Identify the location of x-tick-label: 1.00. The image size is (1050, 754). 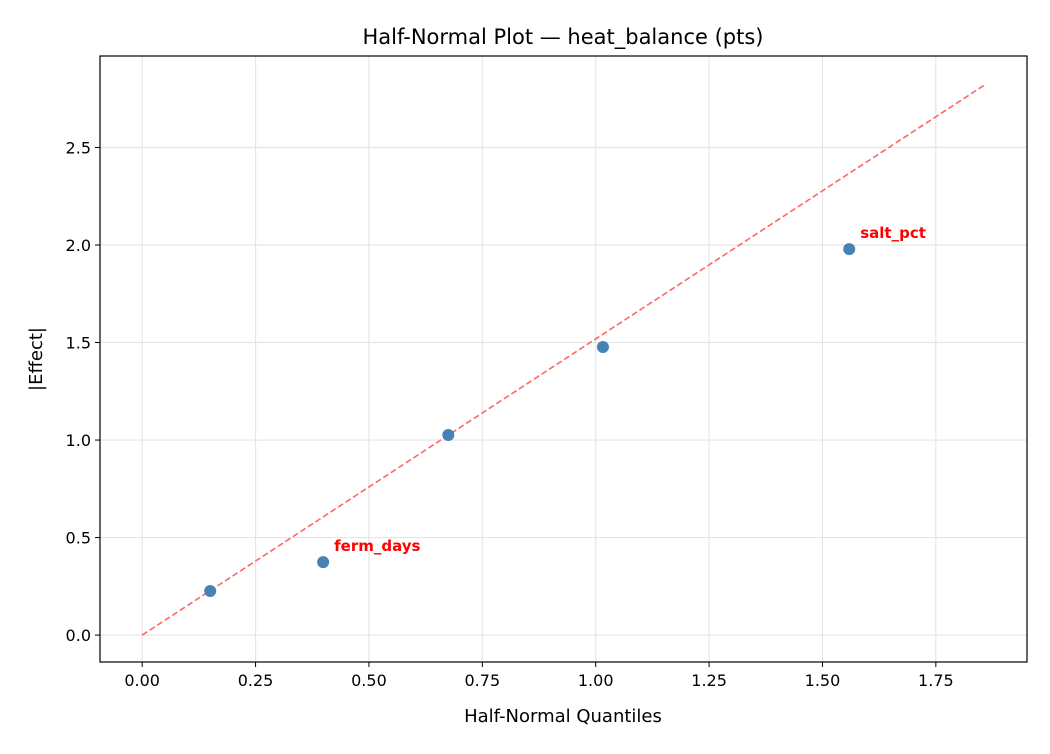
(596, 680).